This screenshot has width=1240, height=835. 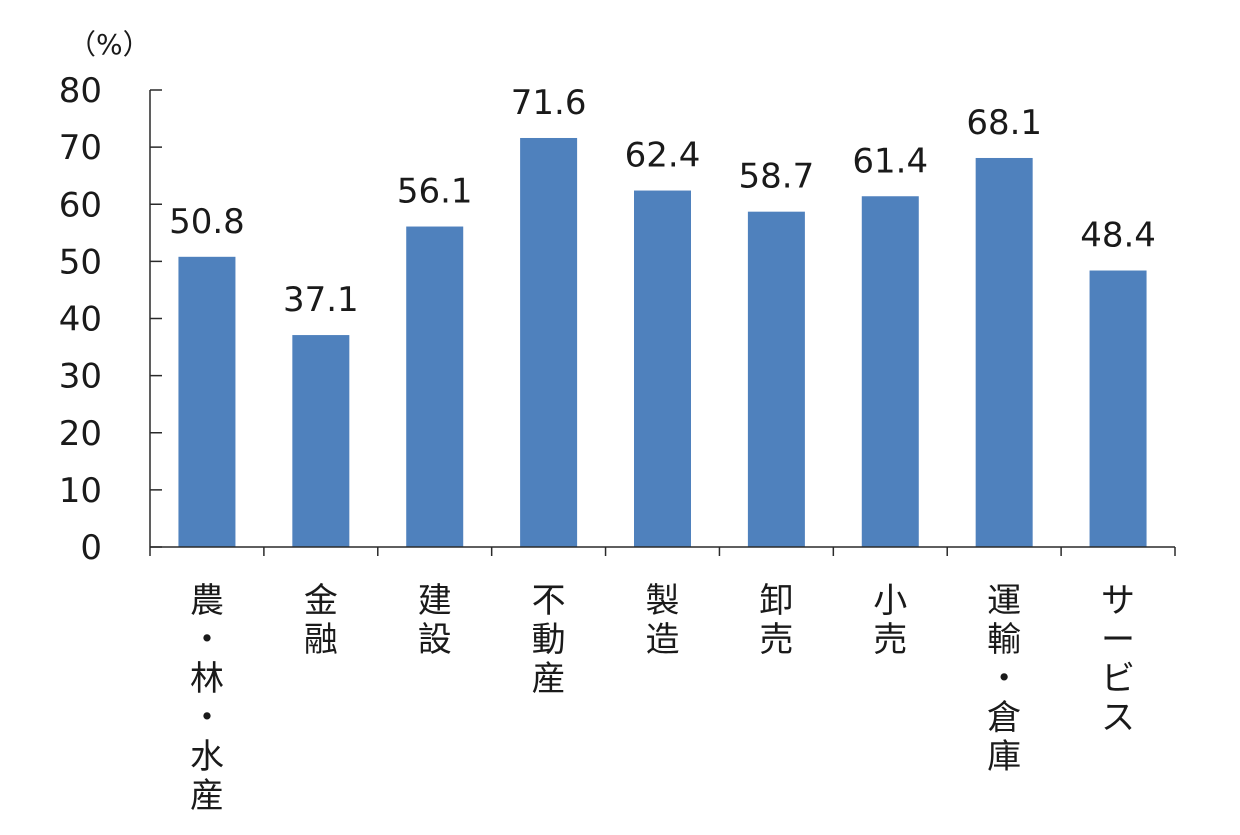 I want to click on data-label: 62.4, so click(x=663, y=156).